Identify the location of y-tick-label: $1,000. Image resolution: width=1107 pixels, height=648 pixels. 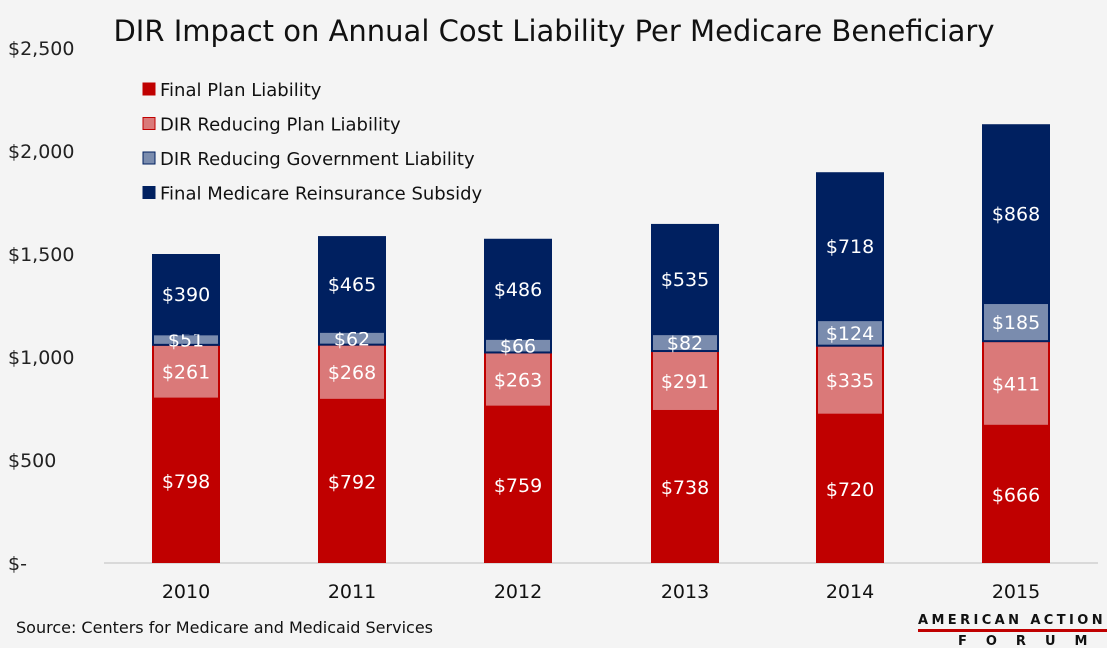
(41, 358).